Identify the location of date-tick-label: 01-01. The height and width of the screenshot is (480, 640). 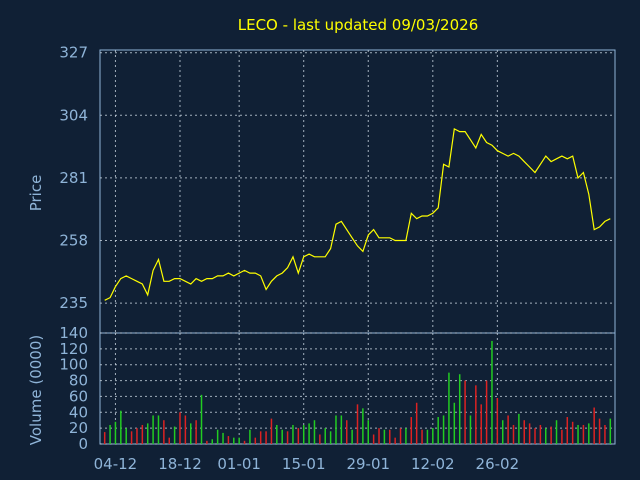
(239, 464).